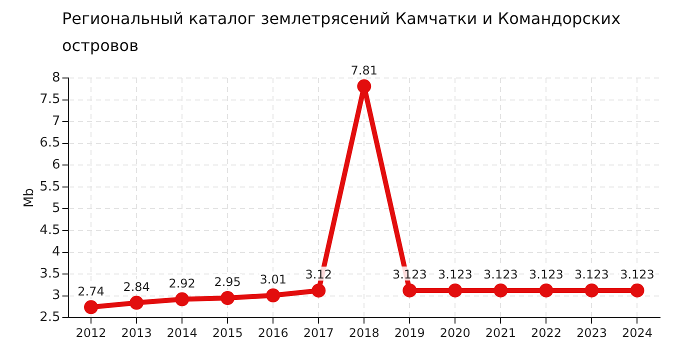 The width and height of the screenshot is (700, 350). Describe the element at coordinates (591, 333) in the screenshot. I see `x-tick-label: 2023` at that location.